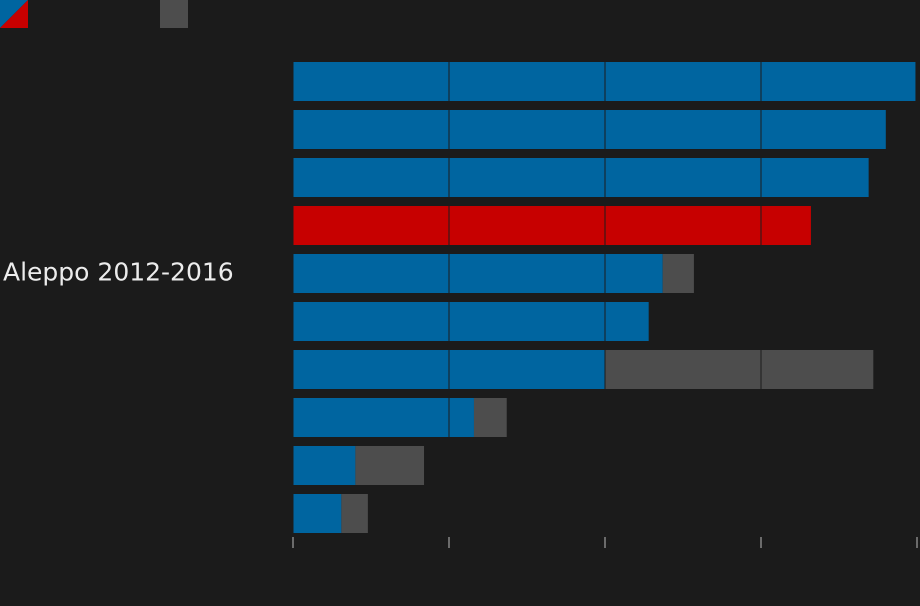 Image resolution: width=920 pixels, height=606 pixels. I want to click on y-tick-label: Aleppo 2012-2016, so click(118, 272).